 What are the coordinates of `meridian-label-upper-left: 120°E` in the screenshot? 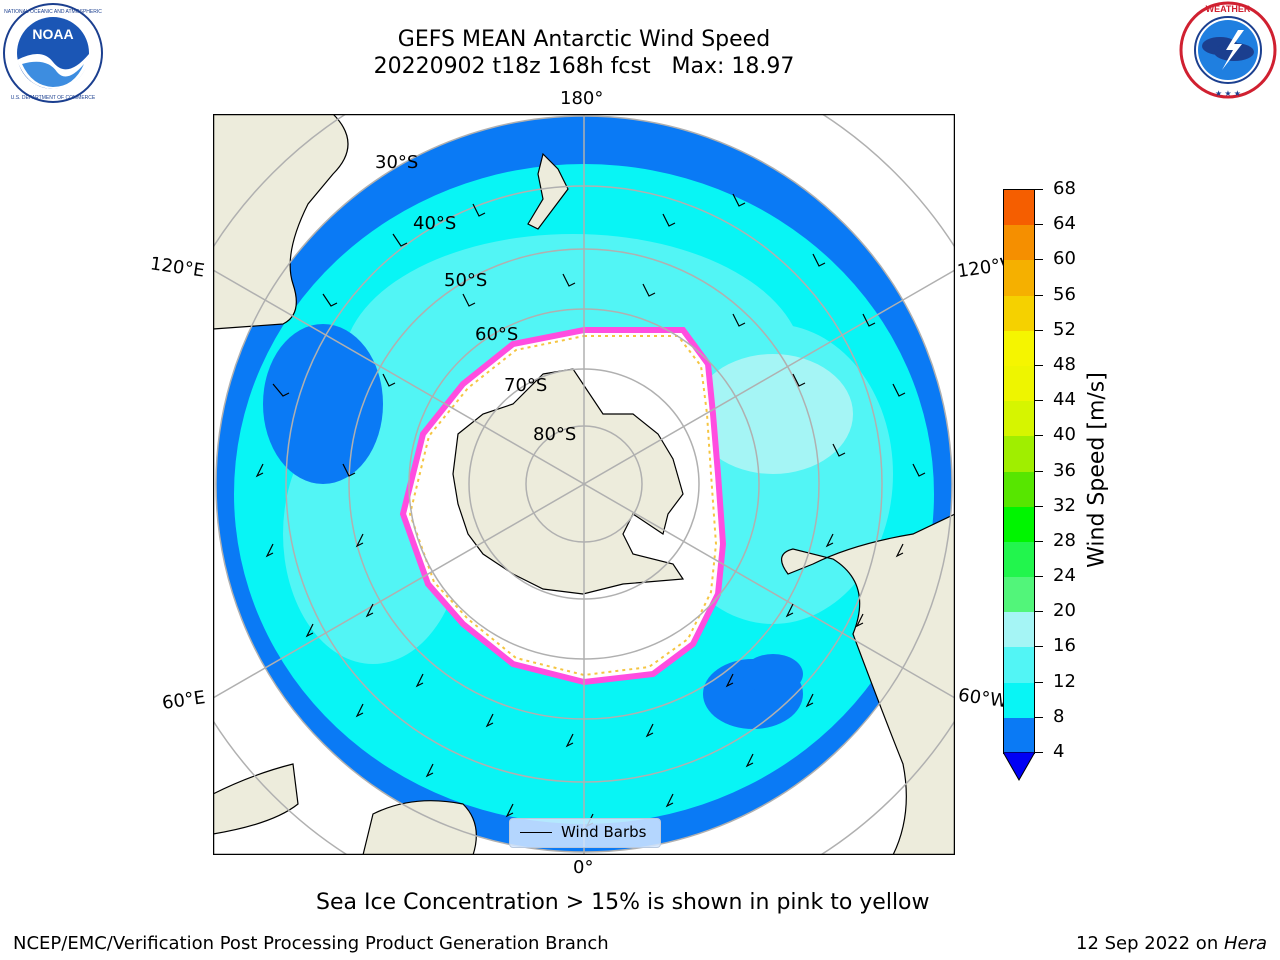 It's located at (177, 267).